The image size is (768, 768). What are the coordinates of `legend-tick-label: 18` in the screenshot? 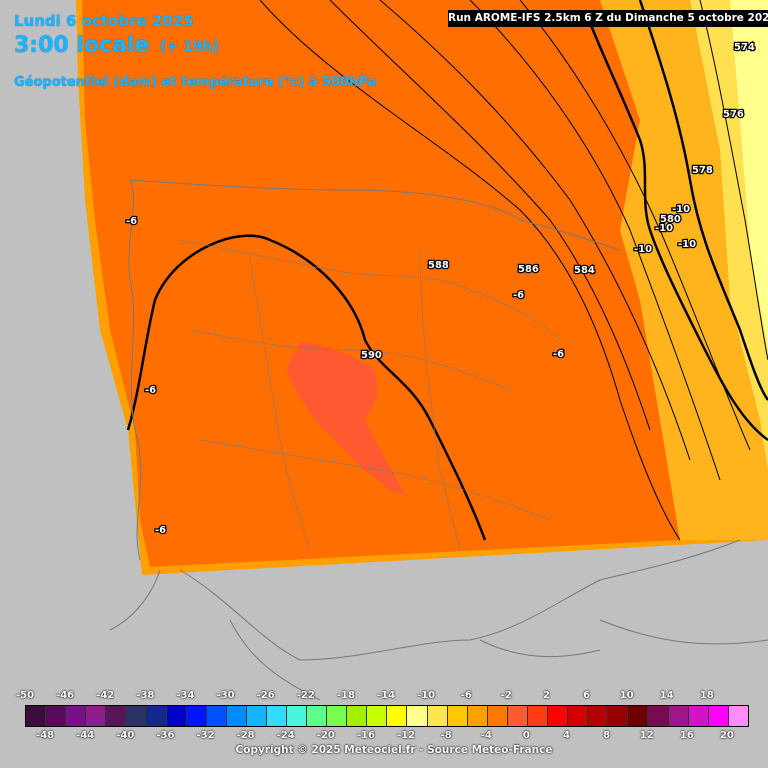 It's located at (706, 695).